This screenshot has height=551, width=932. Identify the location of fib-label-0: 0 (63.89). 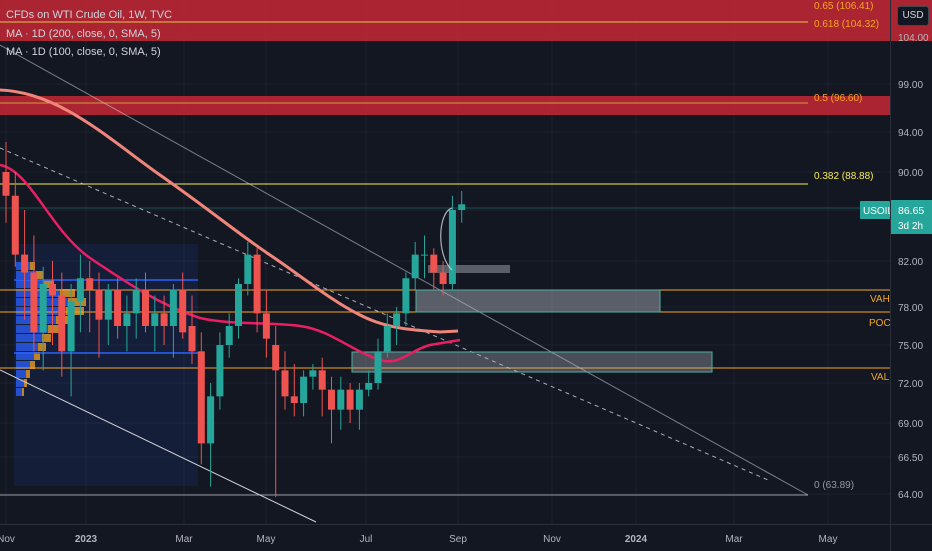
(834, 485).